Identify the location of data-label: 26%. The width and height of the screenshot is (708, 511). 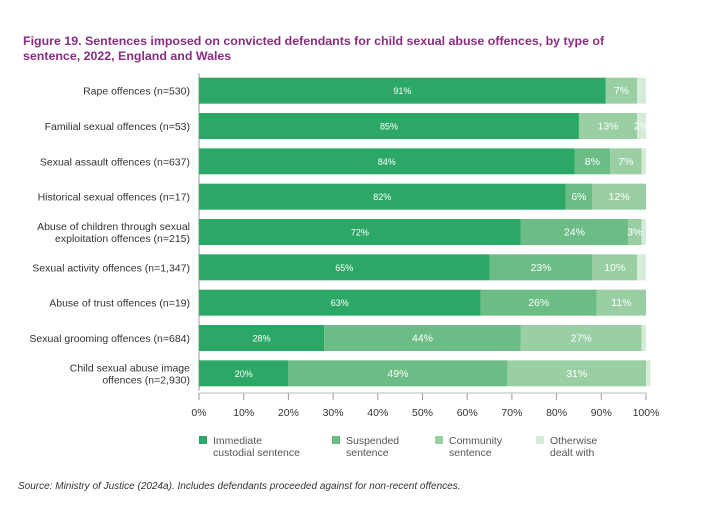
(538, 303).